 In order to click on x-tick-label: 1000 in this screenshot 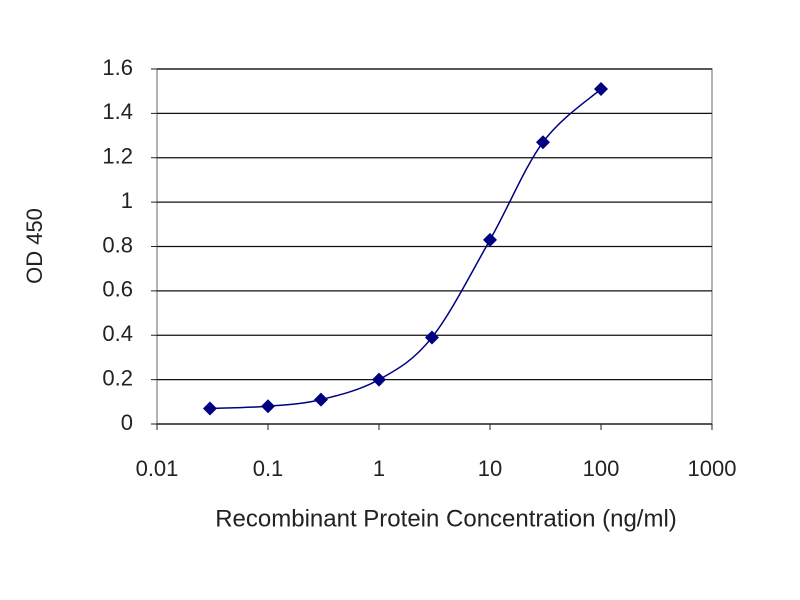, I will do `click(712, 468)`.